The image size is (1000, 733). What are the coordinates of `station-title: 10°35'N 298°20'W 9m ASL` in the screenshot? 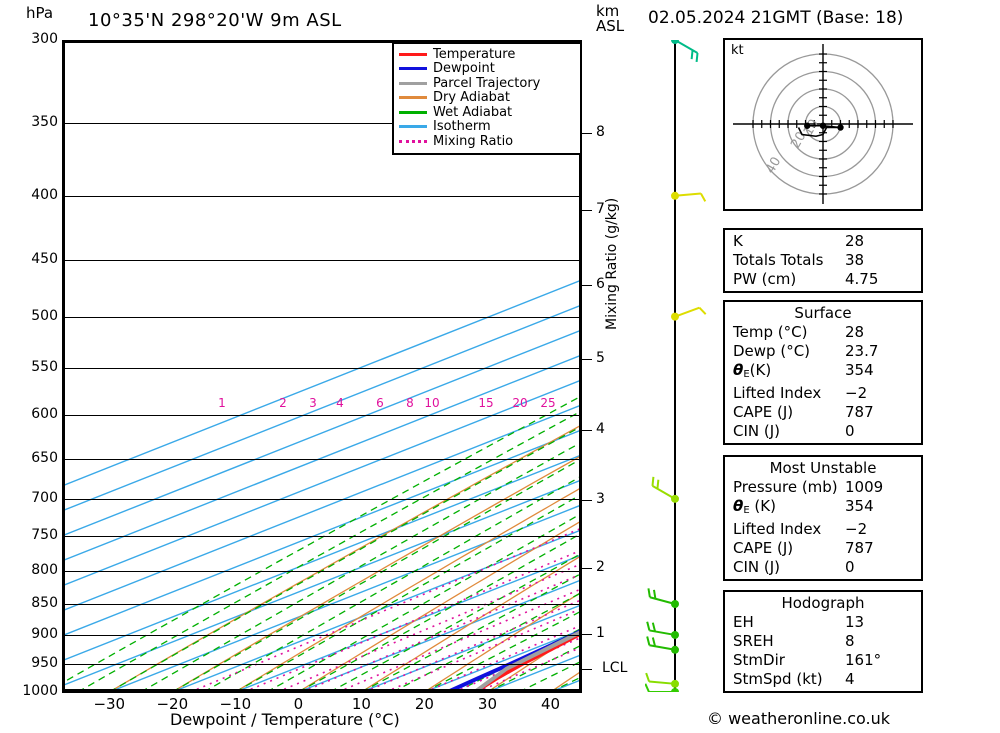 It's located at (215, 20).